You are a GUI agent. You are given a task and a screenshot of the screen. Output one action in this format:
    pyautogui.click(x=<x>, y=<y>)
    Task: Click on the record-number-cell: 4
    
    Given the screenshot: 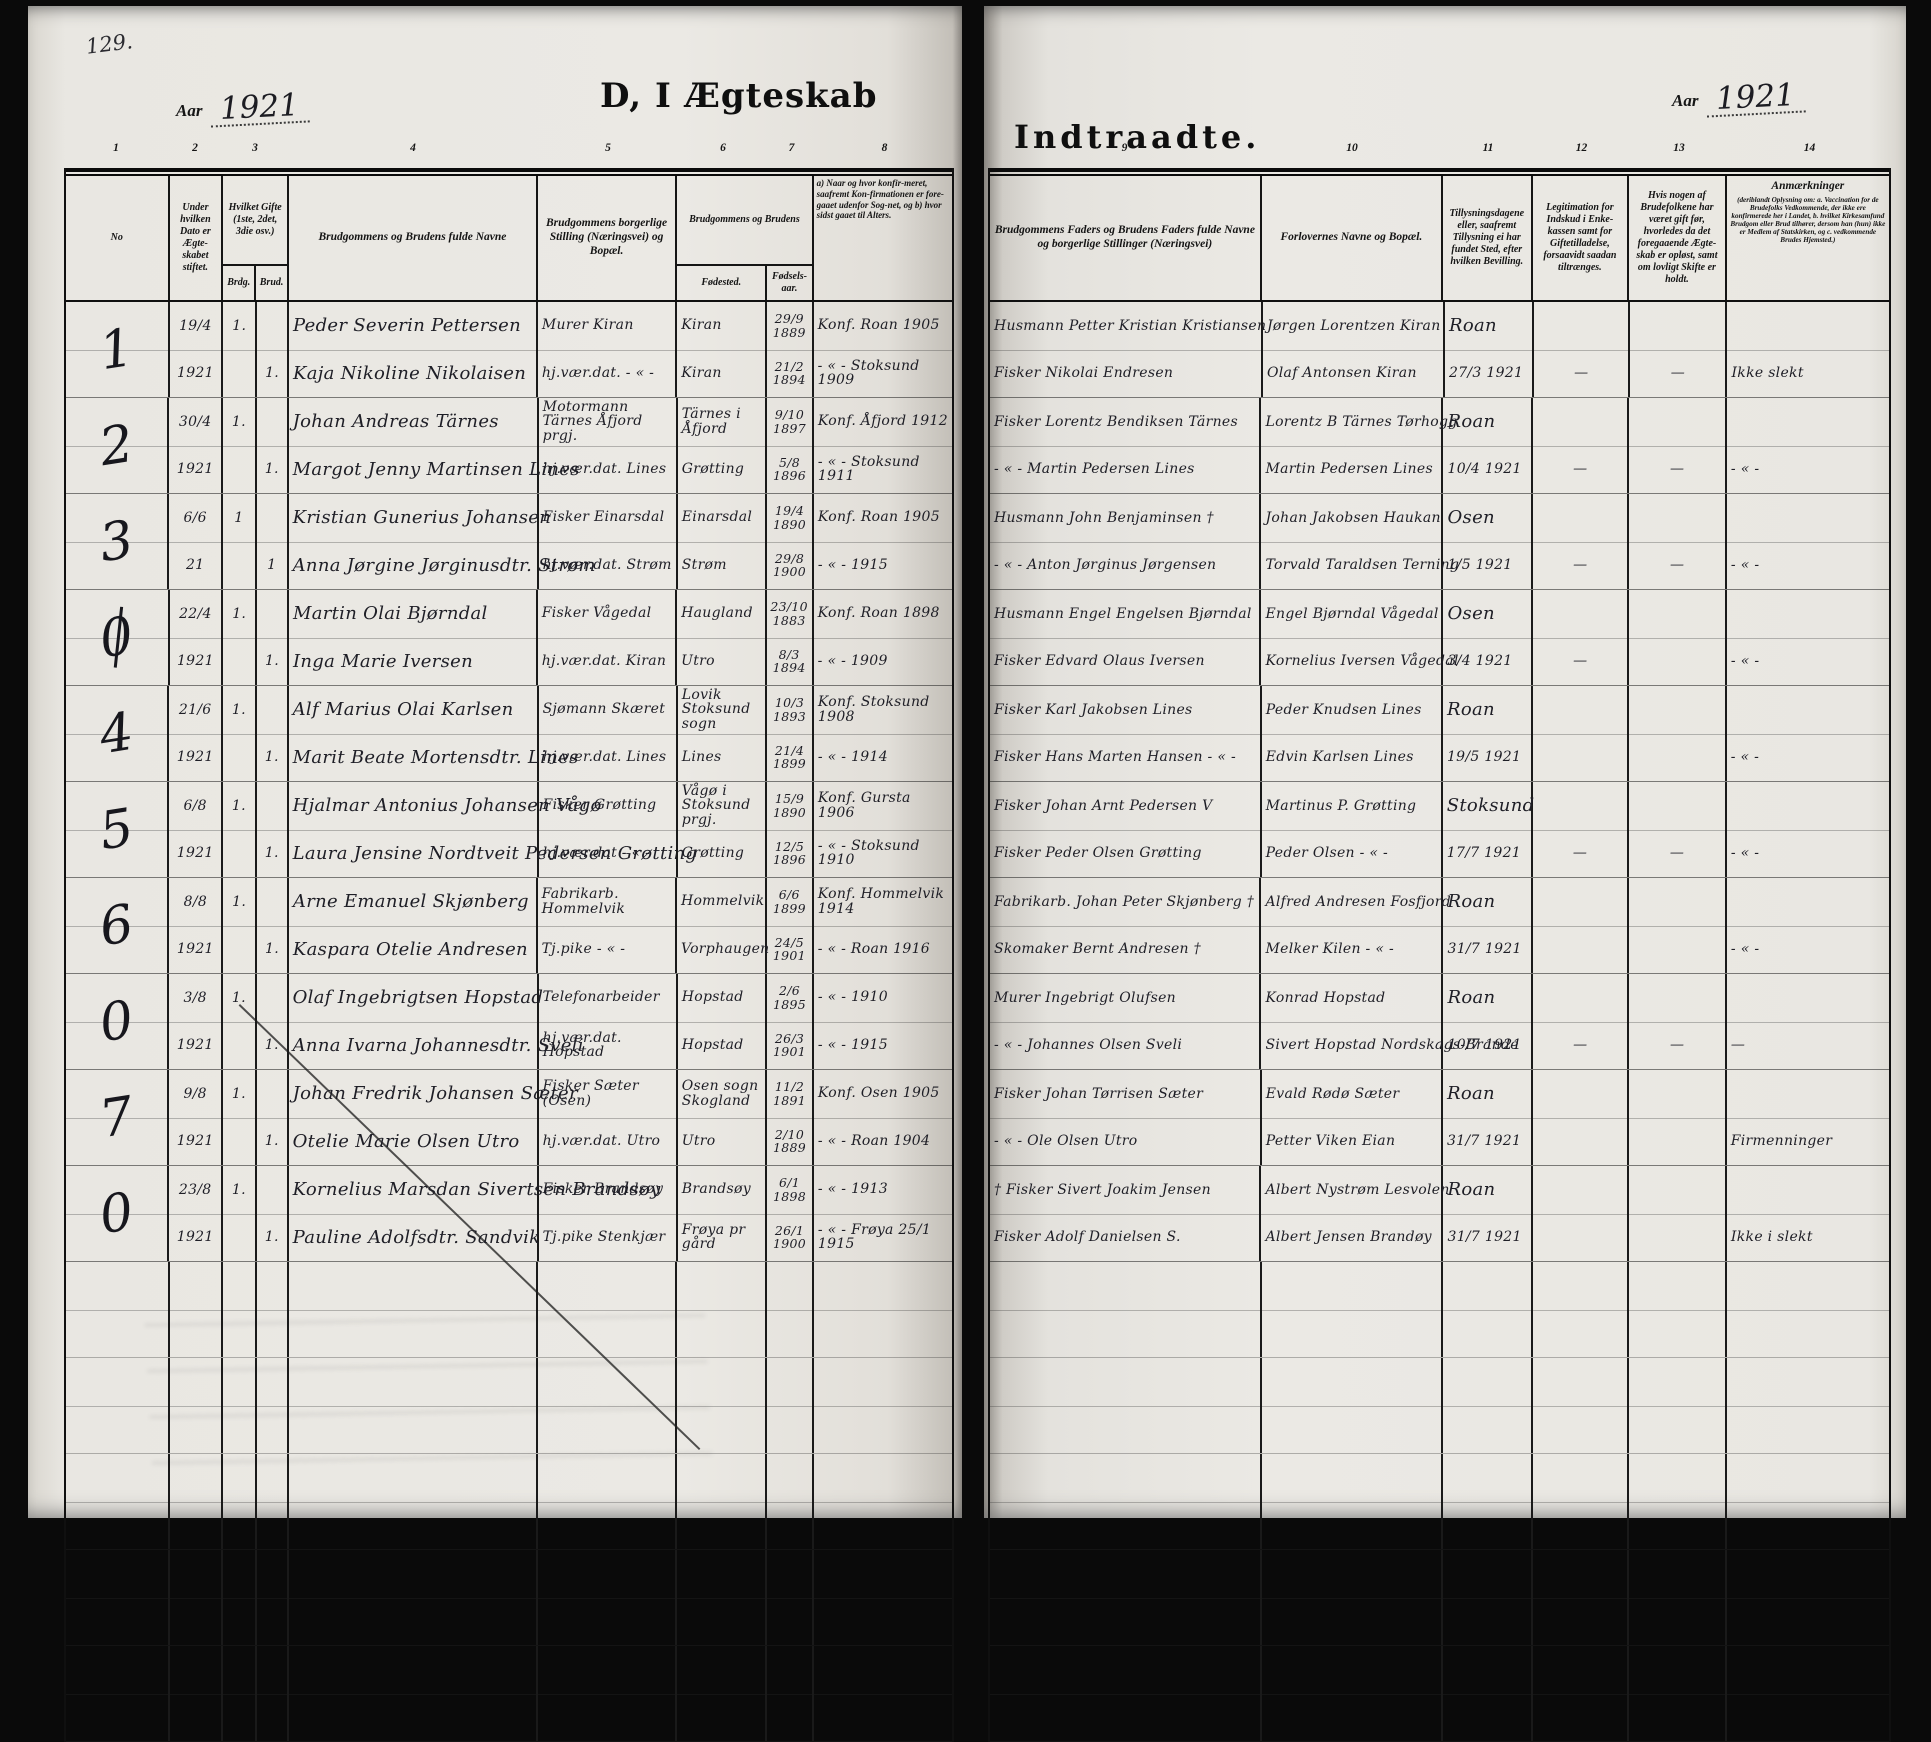 What is the action you would take?
    pyautogui.click(x=118, y=733)
    